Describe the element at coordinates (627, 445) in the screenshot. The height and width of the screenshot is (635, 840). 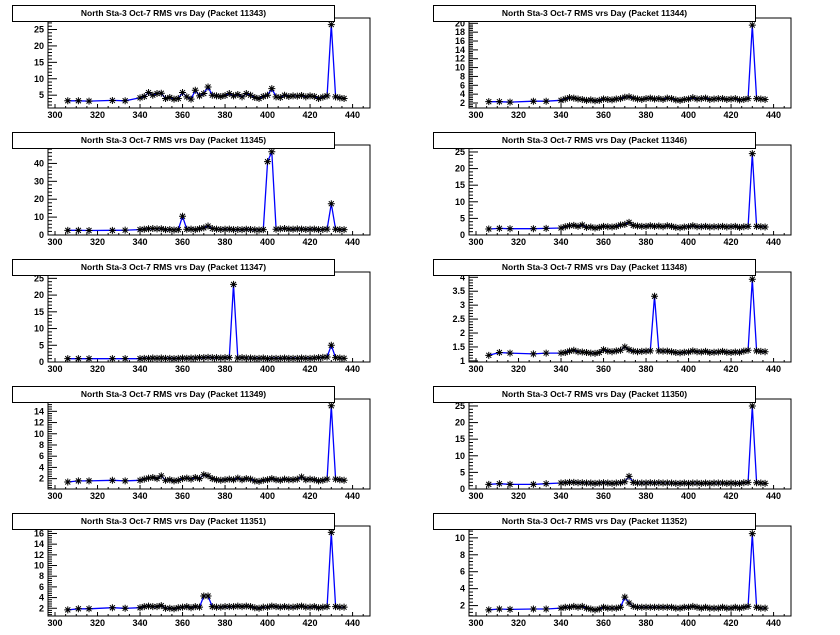
I see `series-line` at that location.